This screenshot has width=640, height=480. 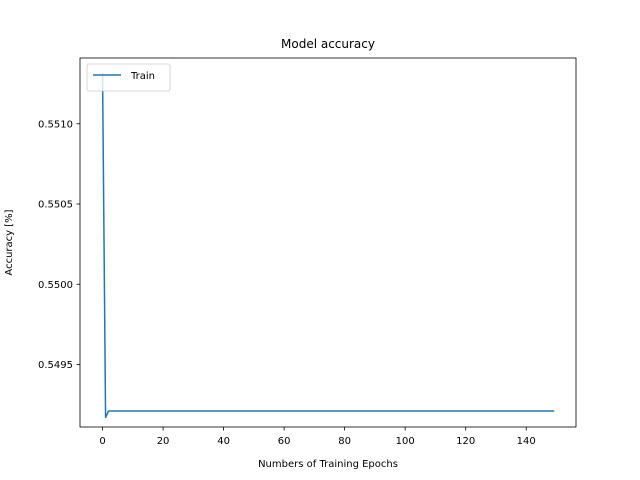 What do you see at coordinates (163, 441) in the screenshot?
I see `x-tick-label: 20` at bounding box center [163, 441].